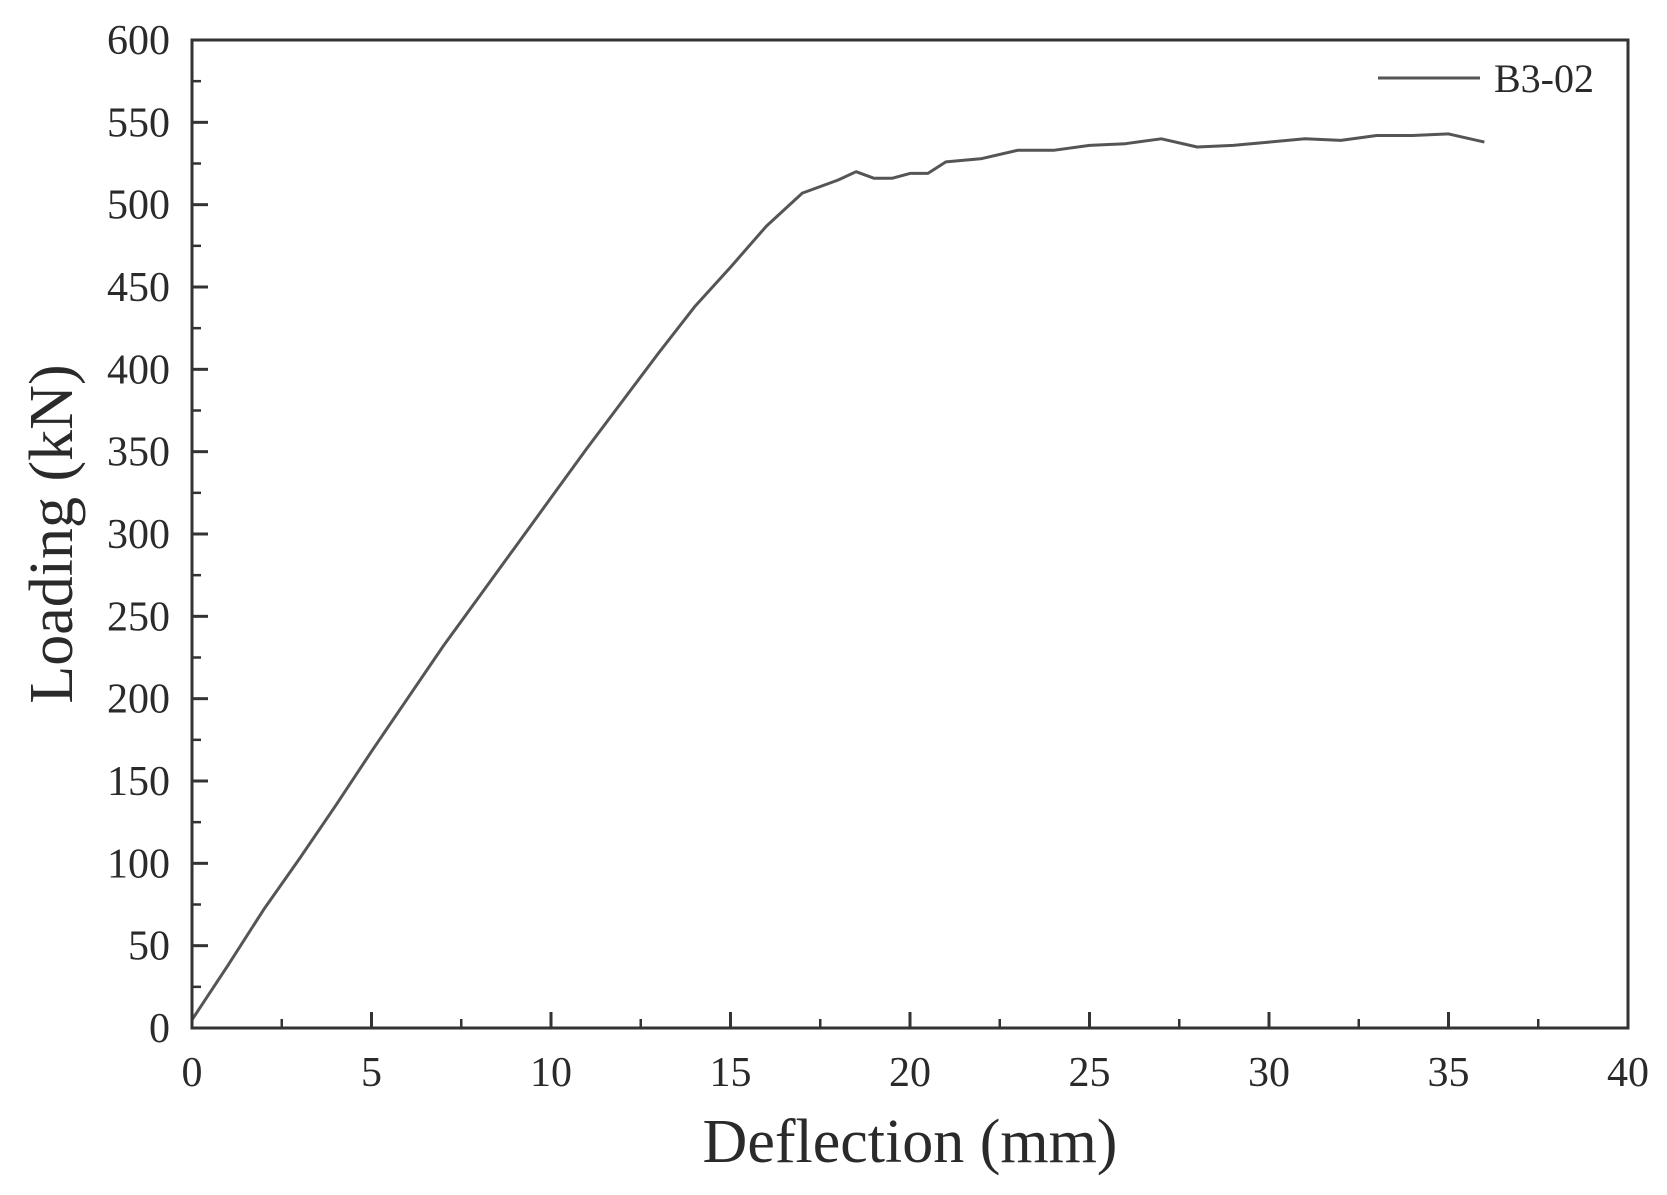 Image resolution: width=1667 pixels, height=1195 pixels. Describe the element at coordinates (1449, 1073) in the screenshot. I see `x-tick-label: 35` at that location.